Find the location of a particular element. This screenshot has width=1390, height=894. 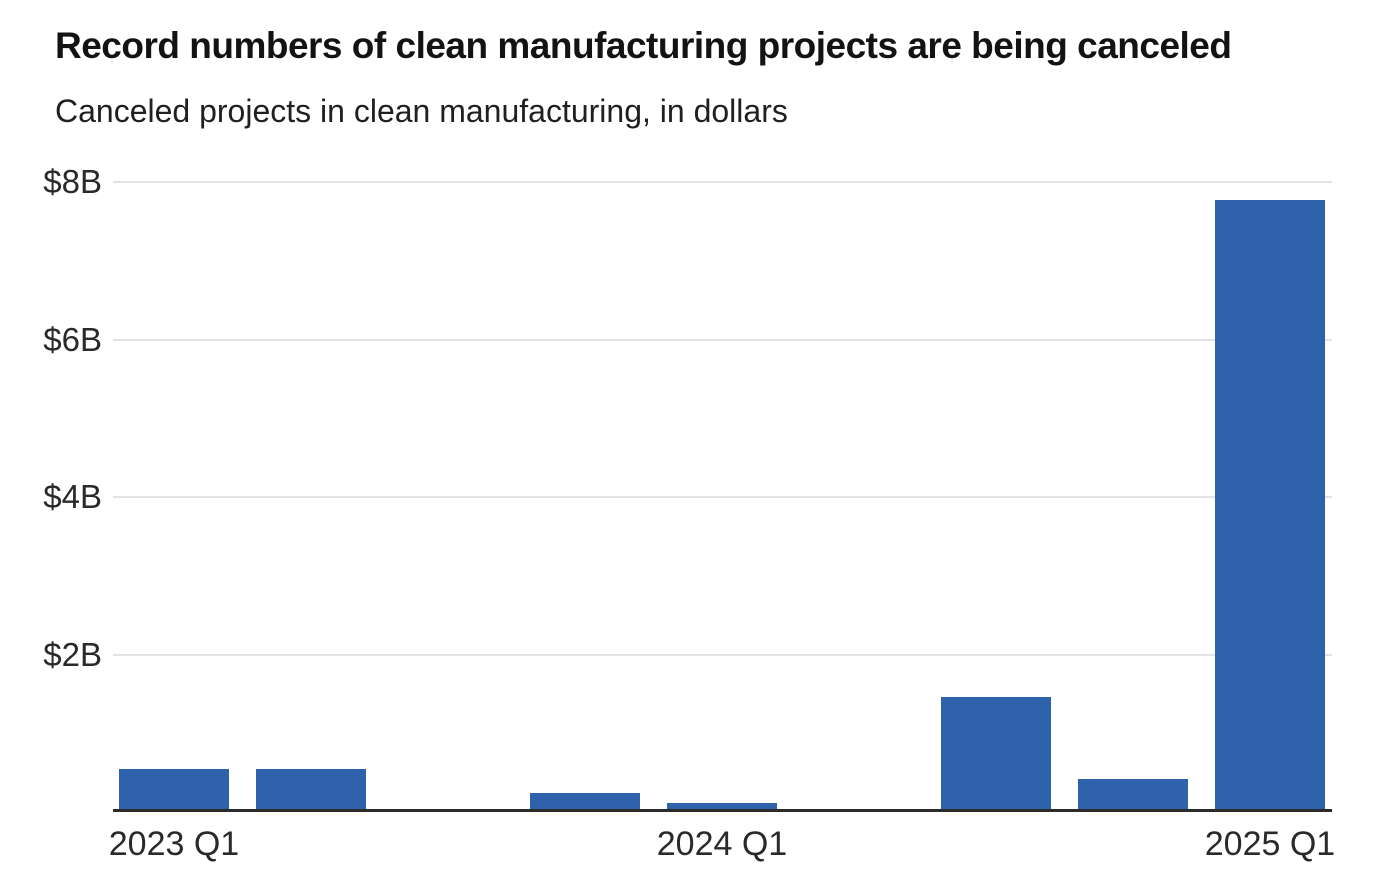

y-tick-label: $6B is located at coordinates (72, 339).